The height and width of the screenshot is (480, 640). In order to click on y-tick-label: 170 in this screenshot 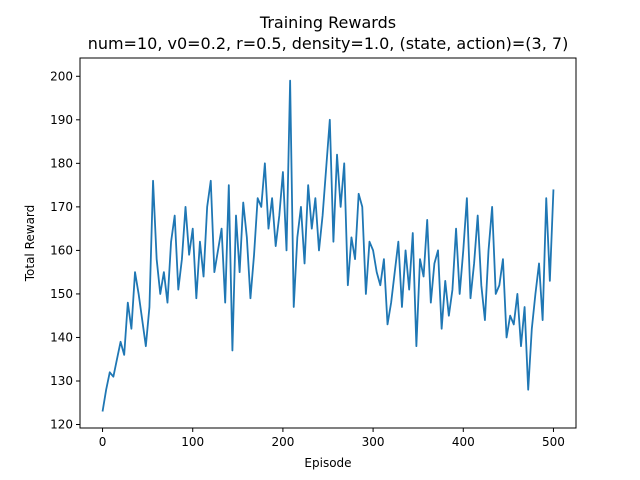, I will do `click(61, 207)`.